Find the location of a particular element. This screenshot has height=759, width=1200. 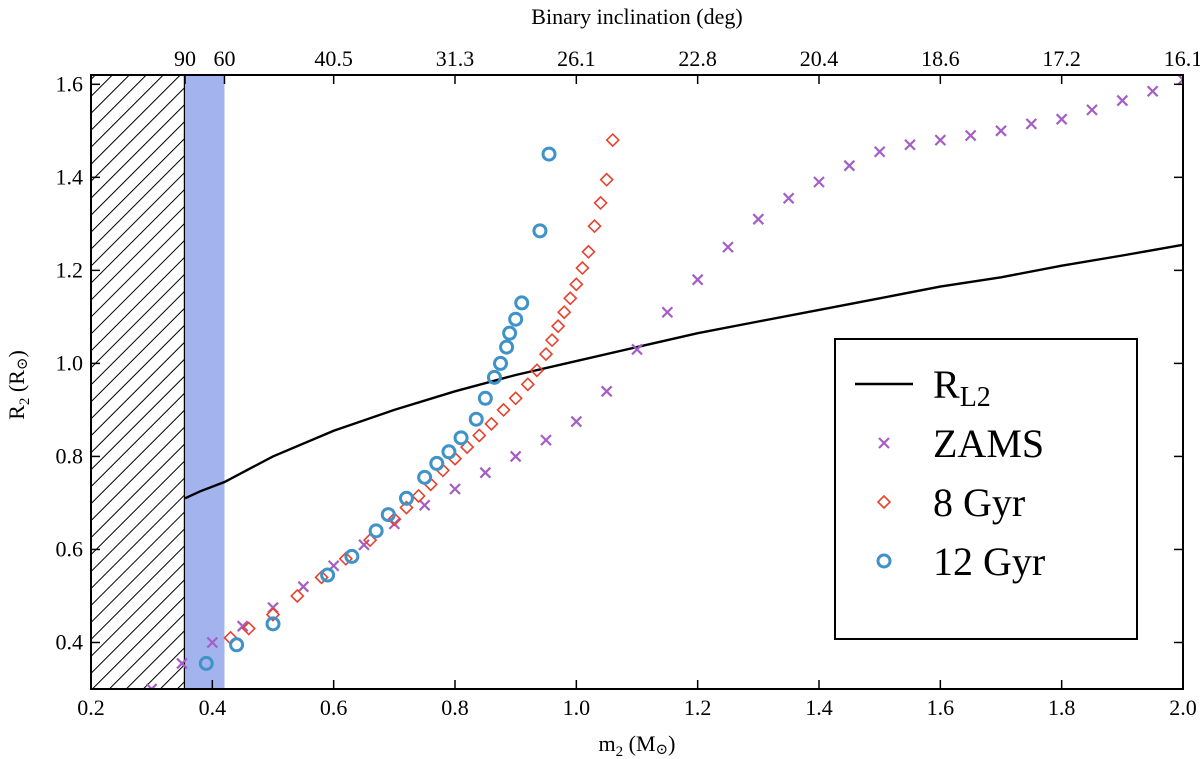

x-tick-label: 0.4 is located at coordinates (213, 707).